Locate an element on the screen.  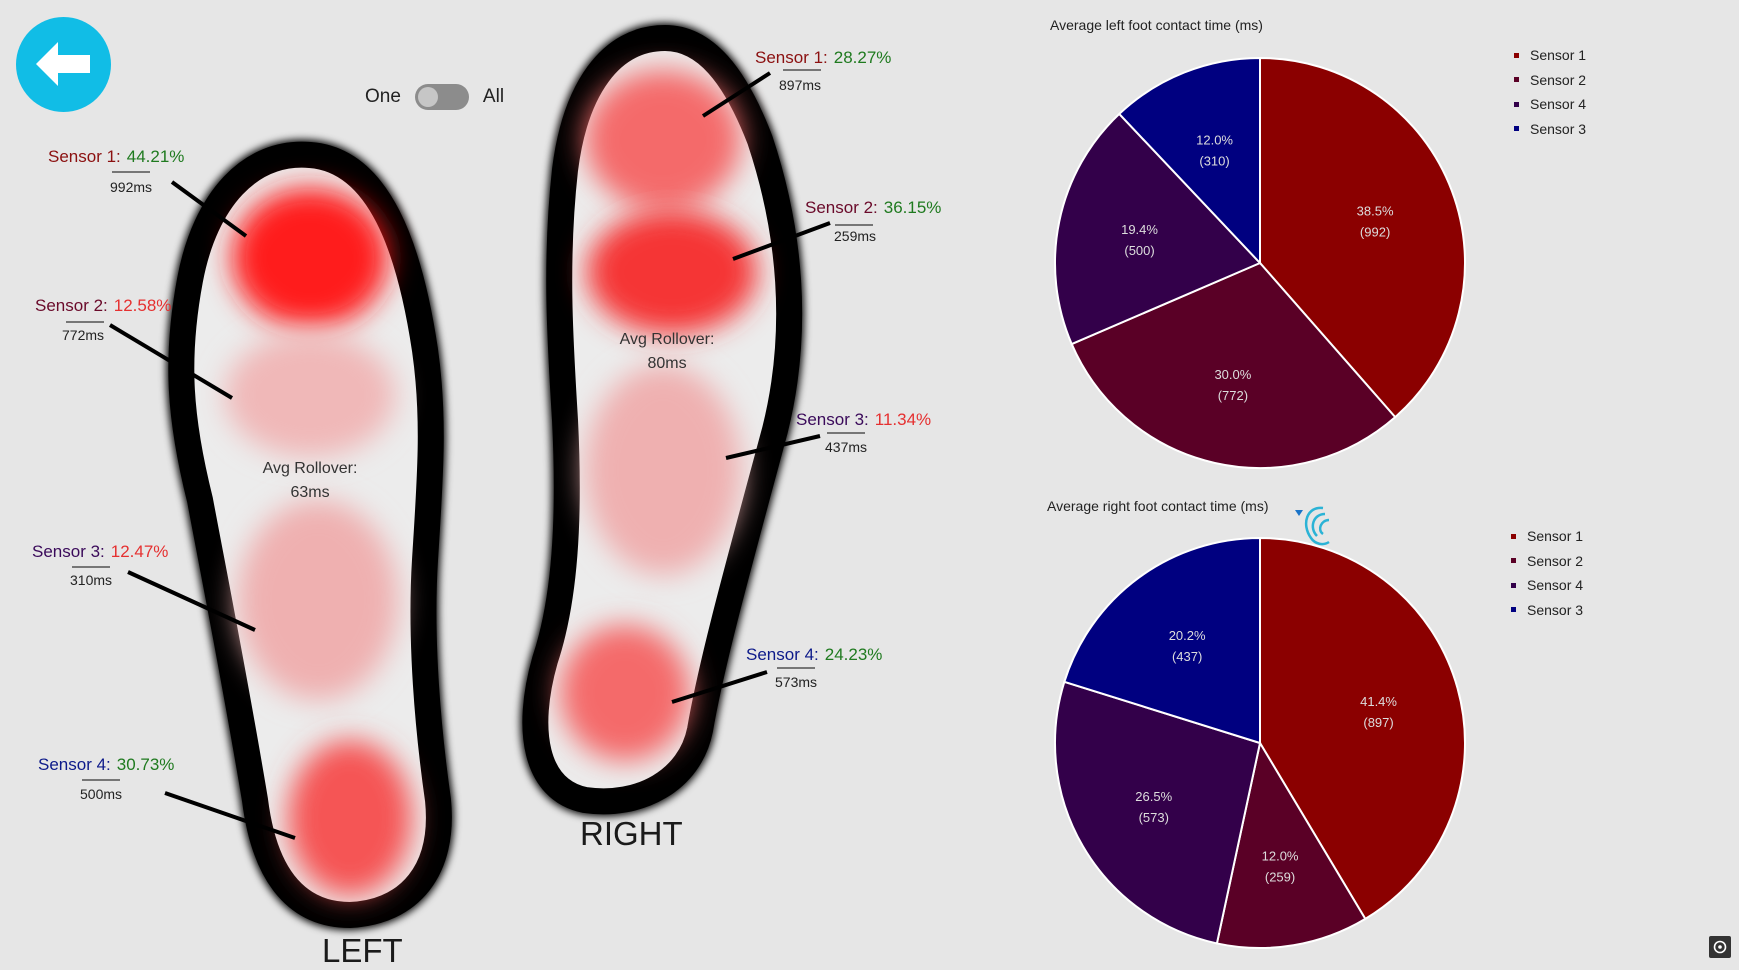
pie-value-label: (500) is located at coordinates (1139, 250).